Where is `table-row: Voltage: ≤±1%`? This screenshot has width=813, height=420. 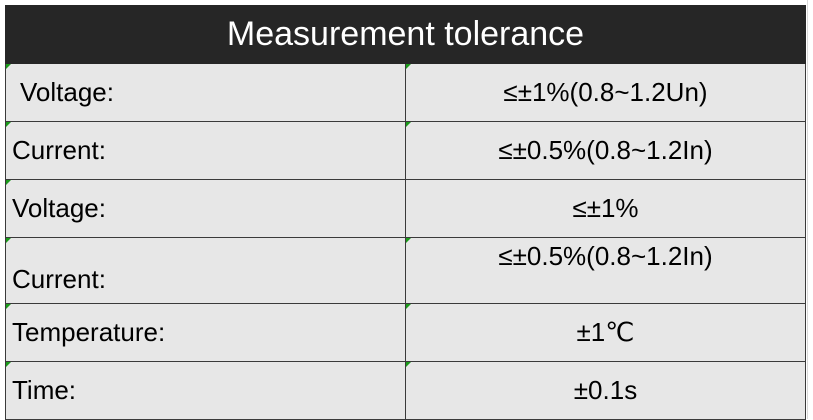 table-row: Voltage: ≤±1% is located at coordinates (405, 208).